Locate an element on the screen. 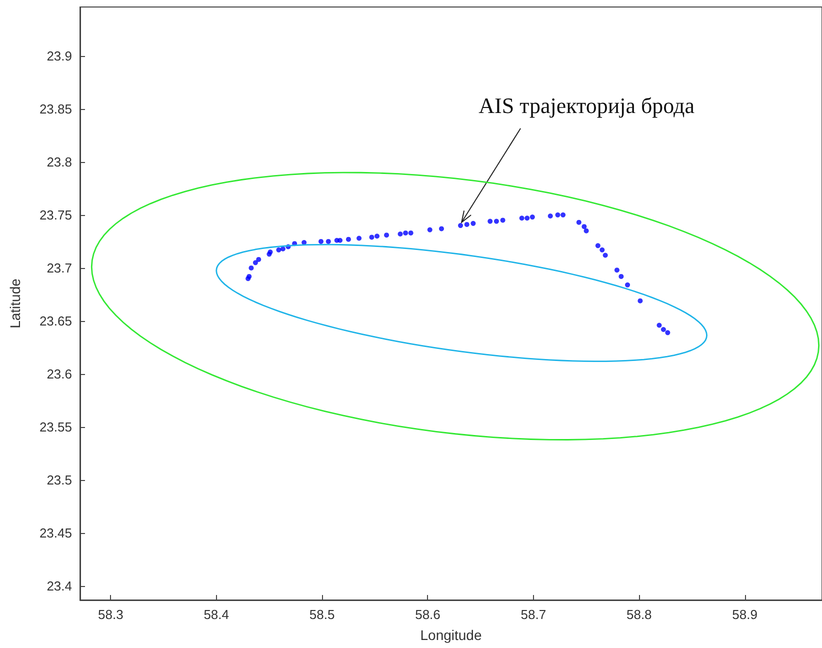 This screenshot has height=648, width=822. x-tick-label: 58.9 is located at coordinates (745, 614).